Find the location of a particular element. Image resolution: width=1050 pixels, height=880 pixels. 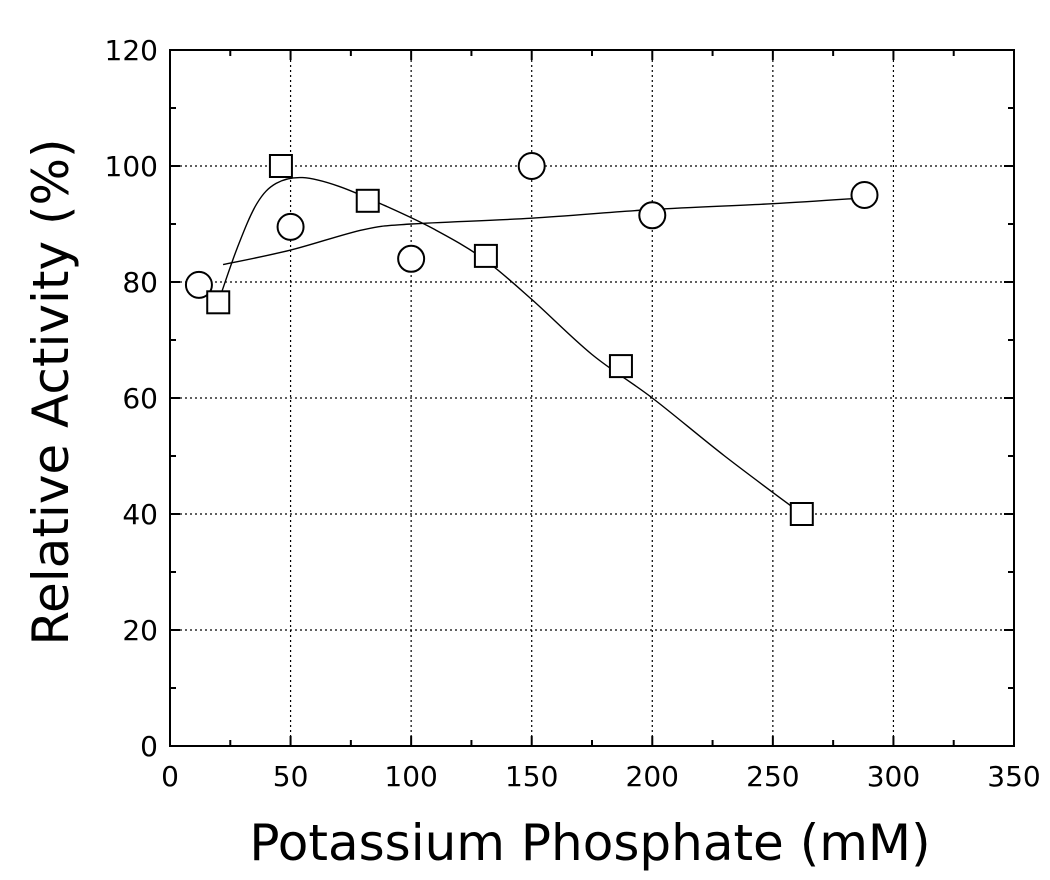

y-tick-label: 60 is located at coordinates (140, 398).